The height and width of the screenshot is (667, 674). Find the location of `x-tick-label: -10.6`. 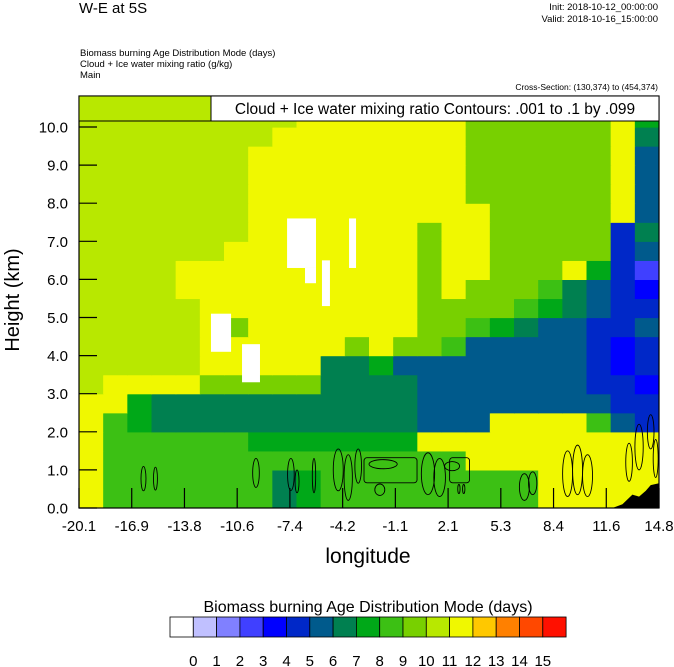

x-tick-label: -10.6 is located at coordinates (237, 526).